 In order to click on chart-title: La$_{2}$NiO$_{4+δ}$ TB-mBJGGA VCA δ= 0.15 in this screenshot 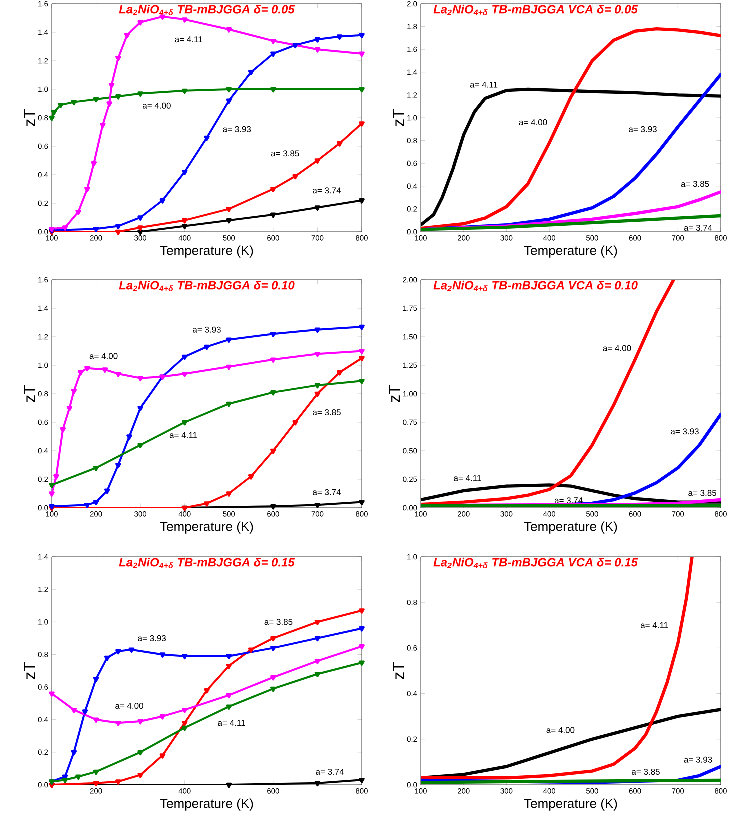, I will do `click(536, 563)`.